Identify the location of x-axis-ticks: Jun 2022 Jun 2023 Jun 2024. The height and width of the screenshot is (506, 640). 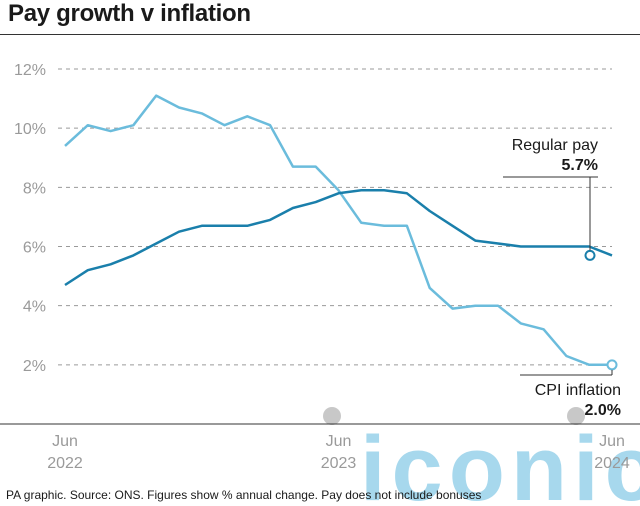
(338, 452).